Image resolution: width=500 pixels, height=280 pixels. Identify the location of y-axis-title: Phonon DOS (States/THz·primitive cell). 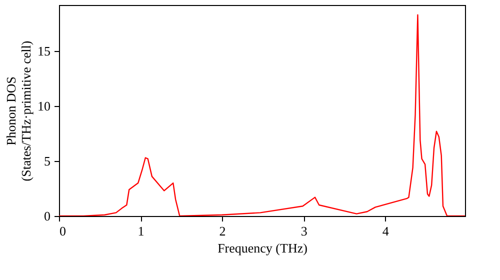
(19, 111).